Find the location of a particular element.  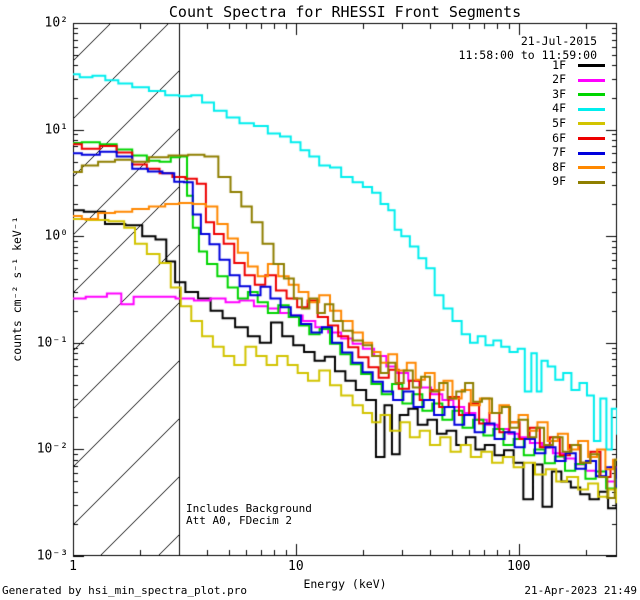

y-tick-label: 10² is located at coordinates (56, 23).